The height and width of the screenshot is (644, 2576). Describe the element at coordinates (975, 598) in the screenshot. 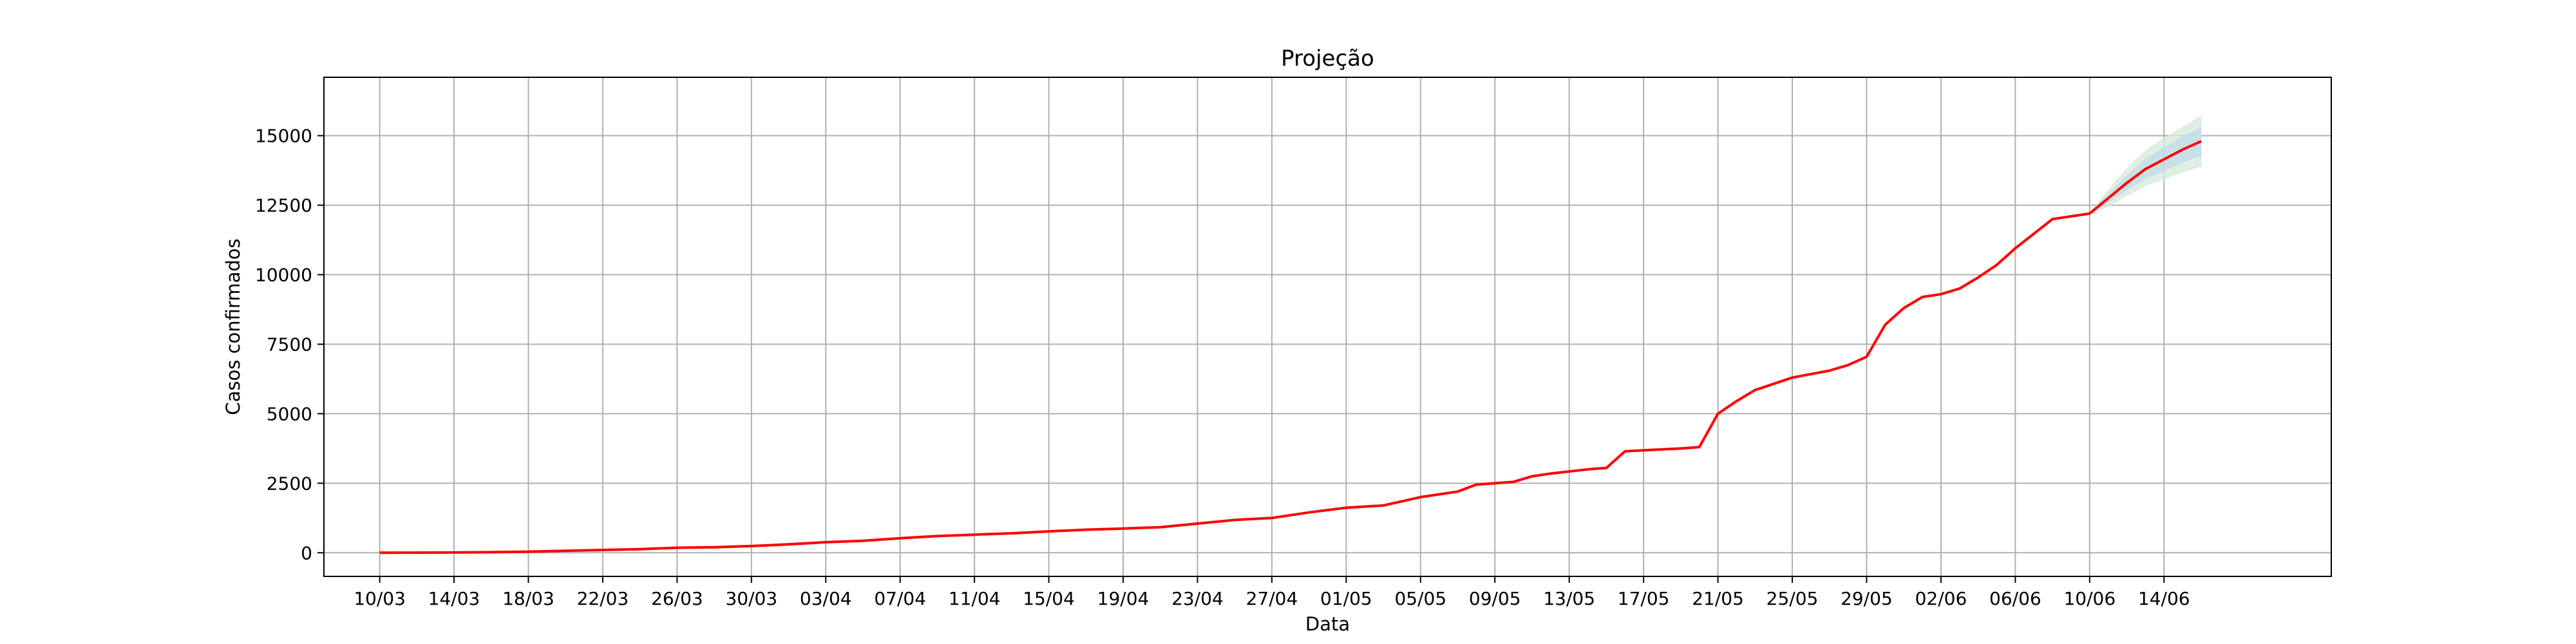

I see `x-tick-label: 11/04` at that location.